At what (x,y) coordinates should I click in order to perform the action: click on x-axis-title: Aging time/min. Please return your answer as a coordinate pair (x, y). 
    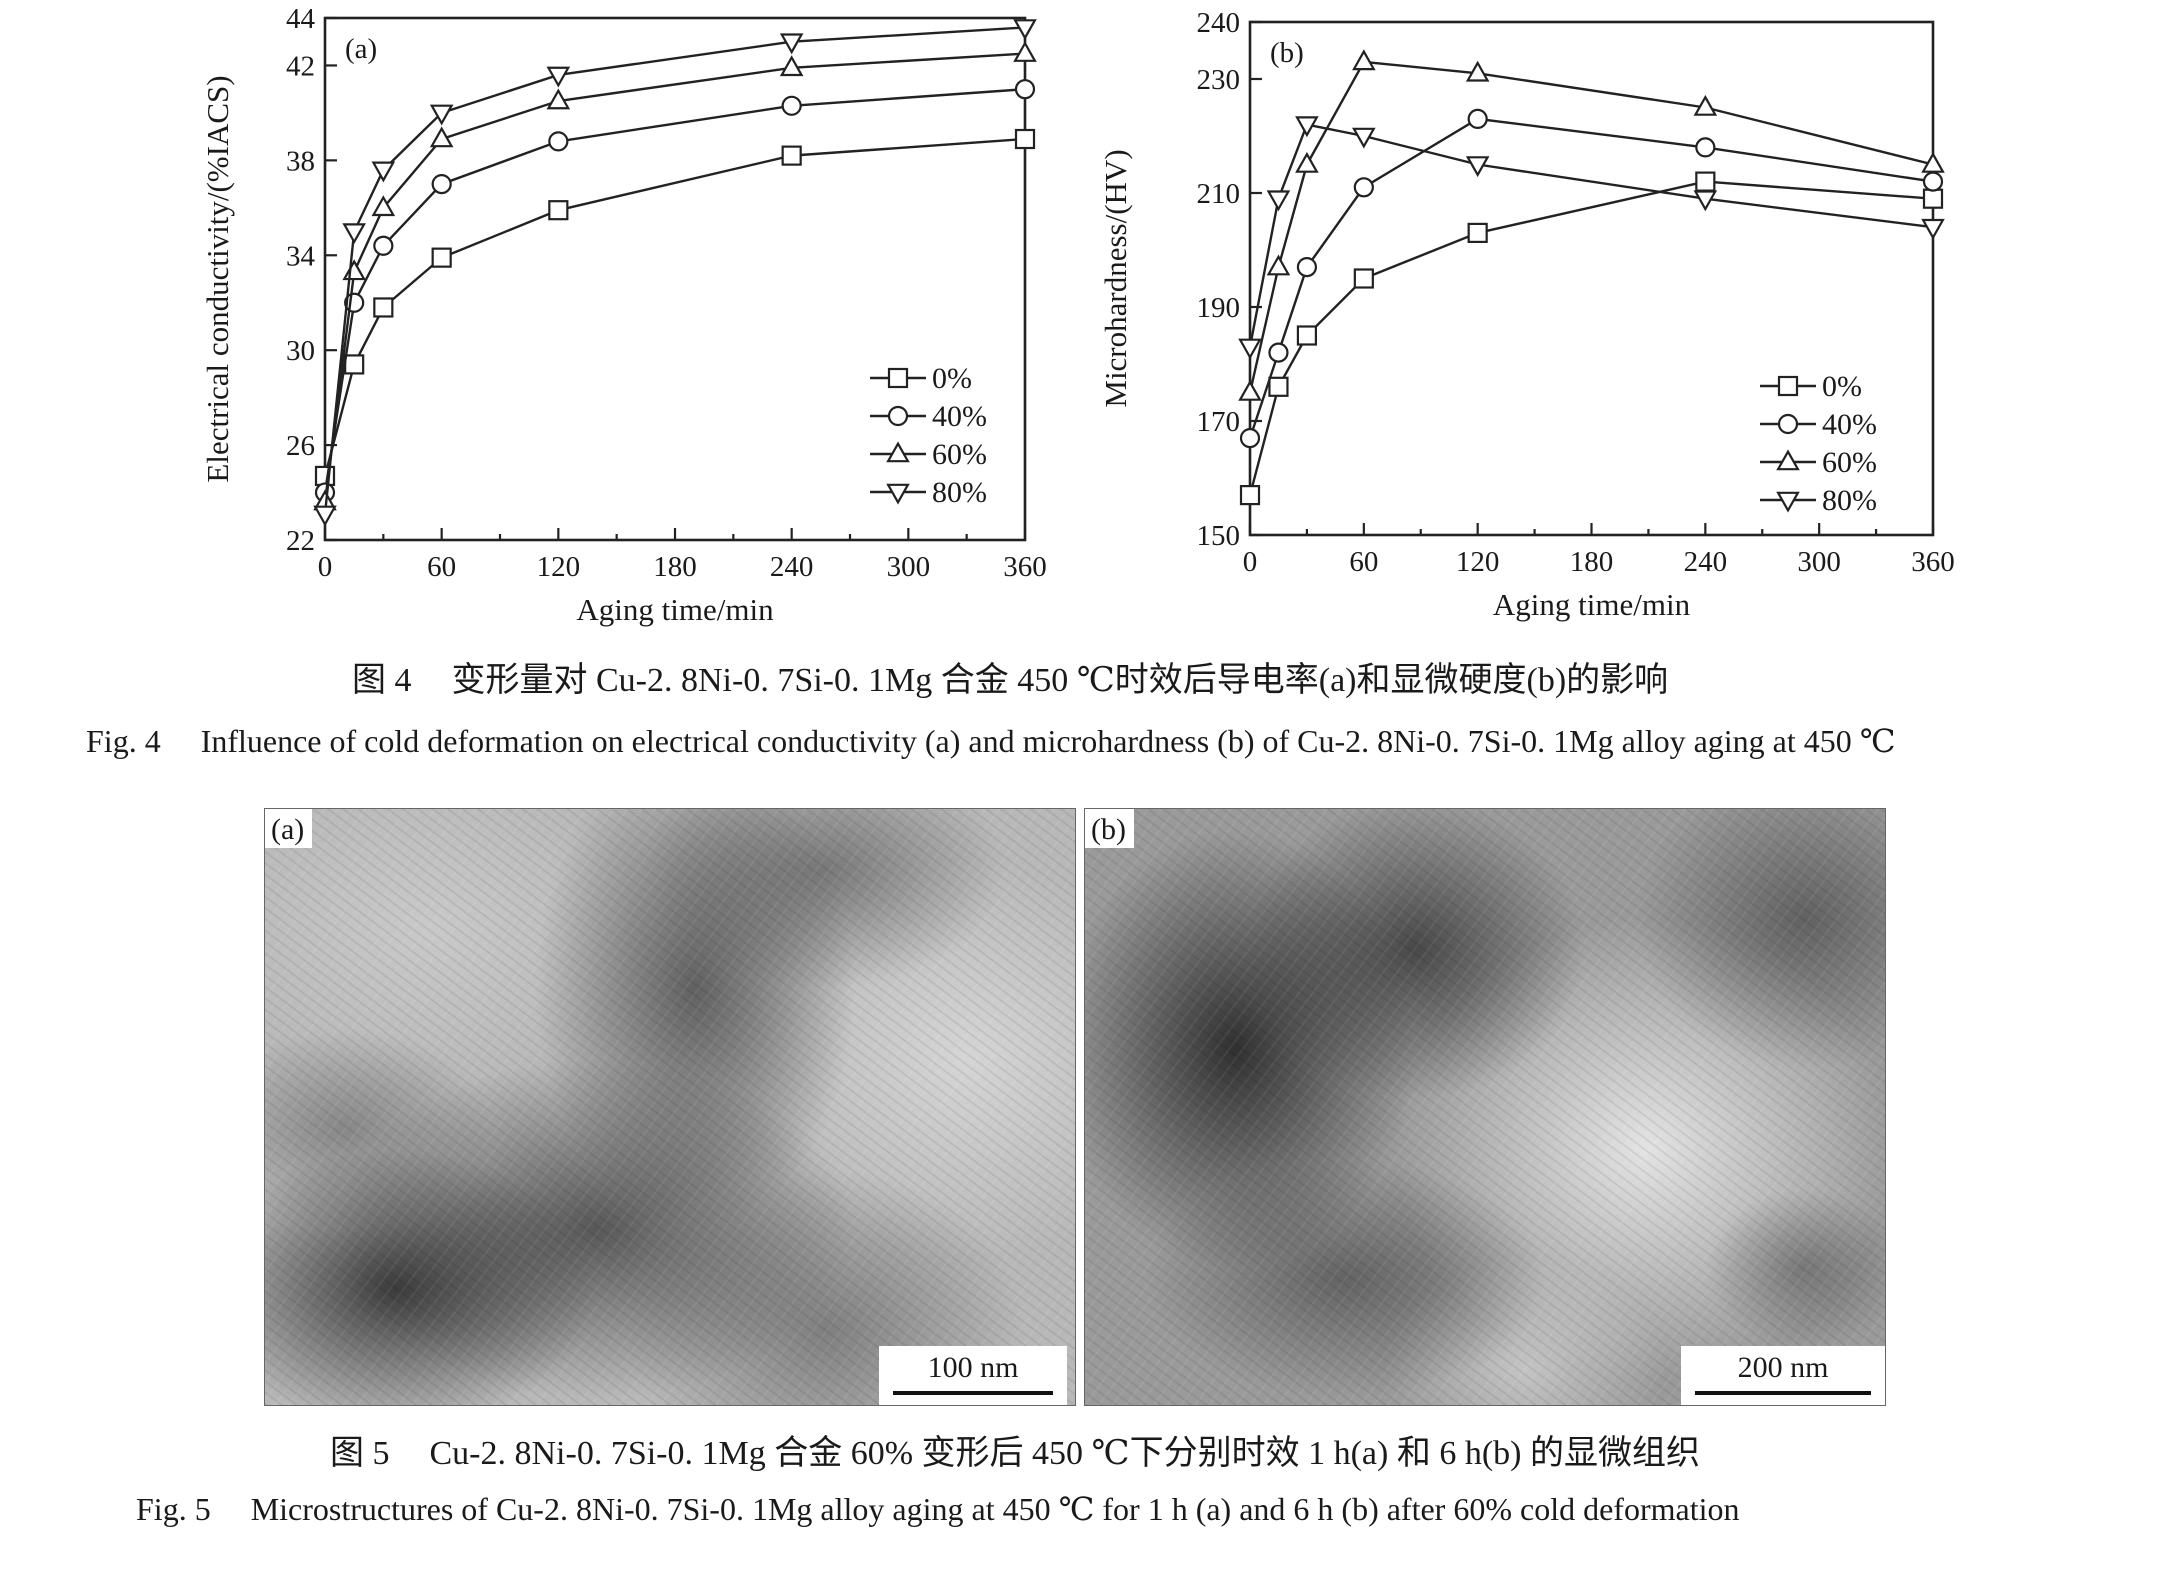
    Looking at the image, I should click on (675, 609).